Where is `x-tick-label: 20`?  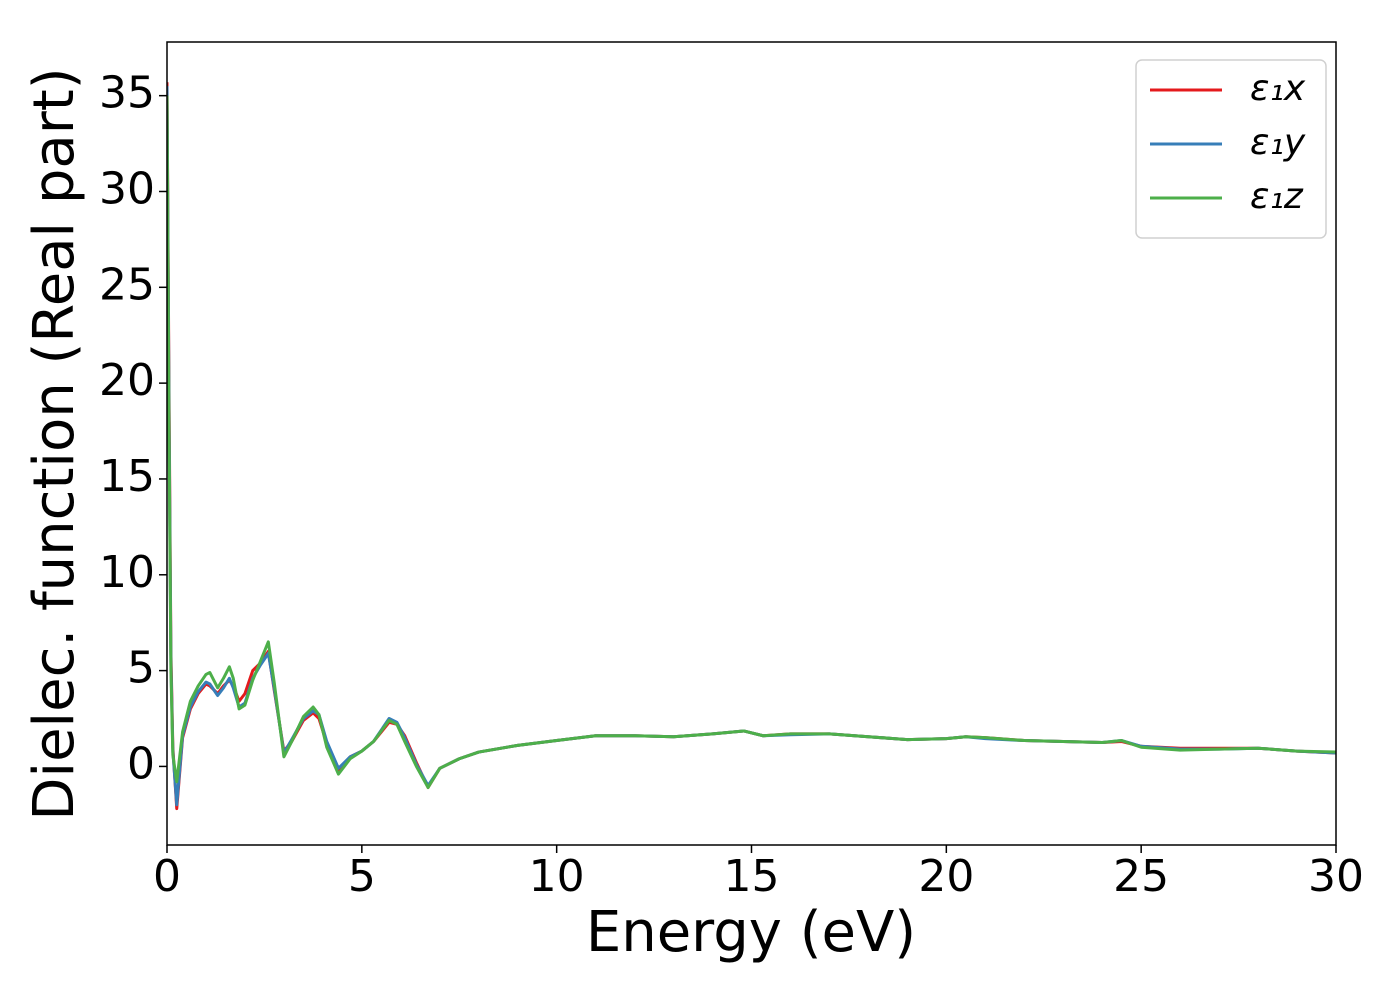
x-tick-label: 20 is located at coordinates (946, 876).